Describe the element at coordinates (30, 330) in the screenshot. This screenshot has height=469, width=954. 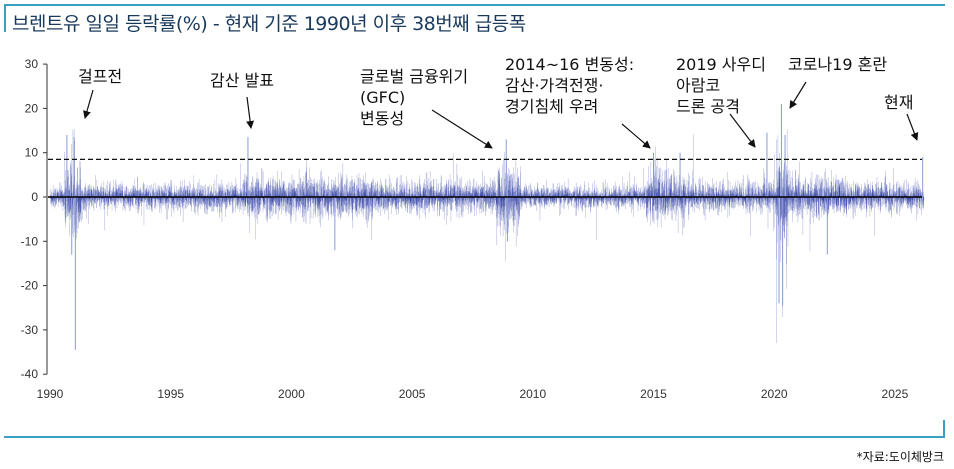
I see `y-tick-label: -30` at that location.